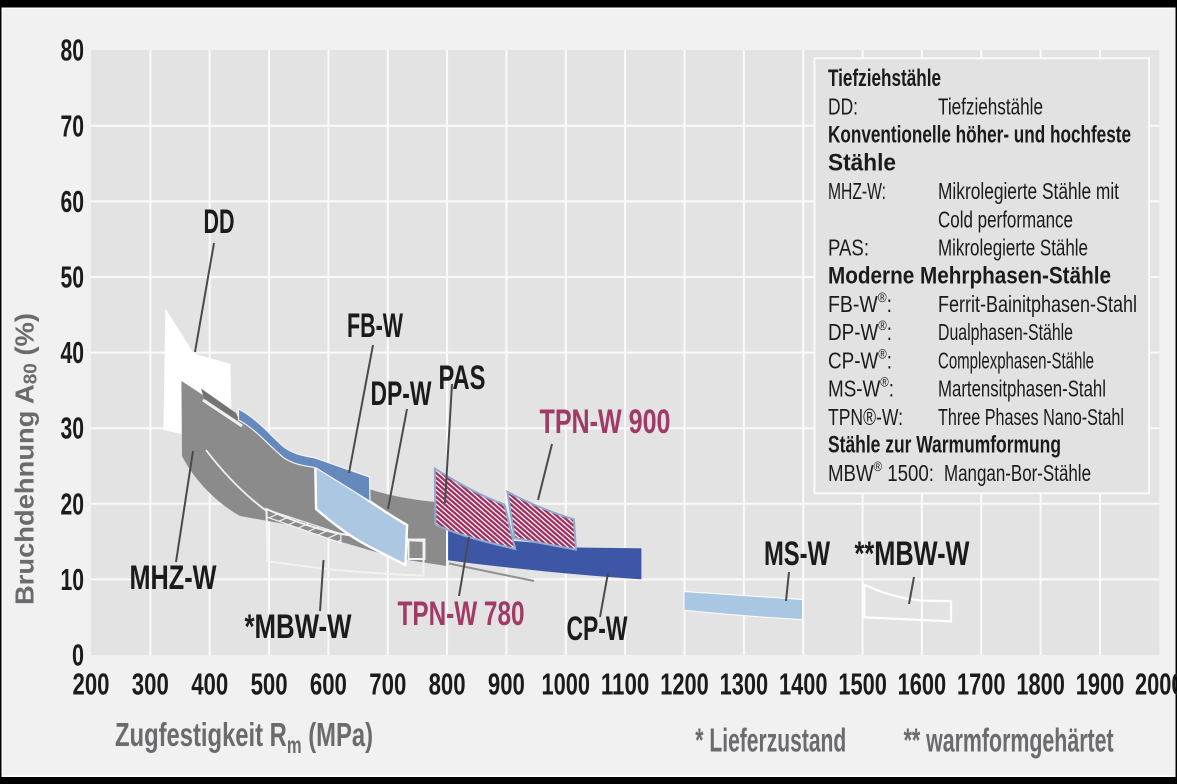  What do you see at coordinates (150, 684) in the screenshot?
I see `svg-text: 300` at bounding box center [150, 684].